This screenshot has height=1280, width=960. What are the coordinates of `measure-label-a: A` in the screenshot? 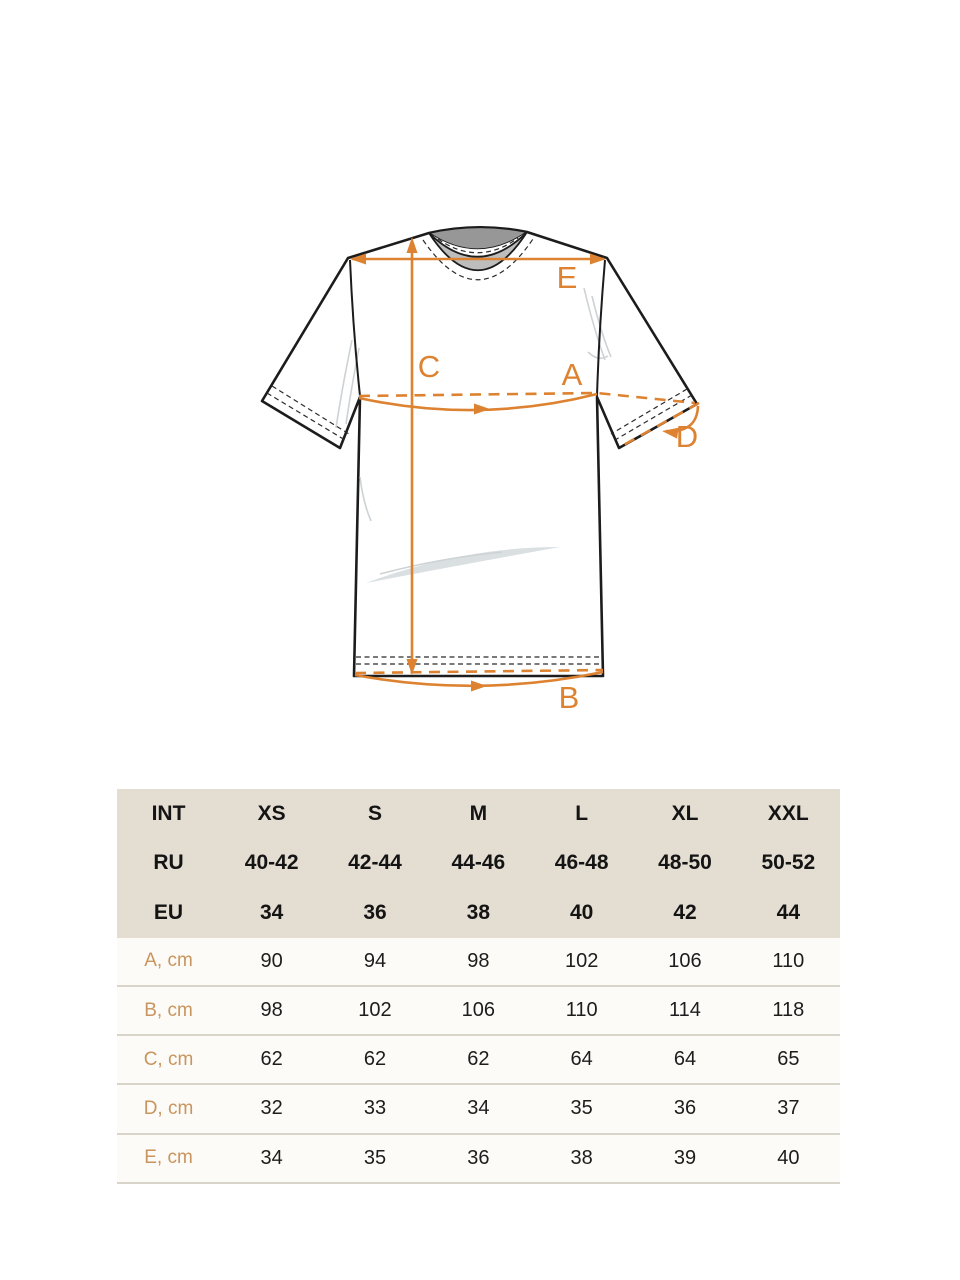 It's located at (572, 374).